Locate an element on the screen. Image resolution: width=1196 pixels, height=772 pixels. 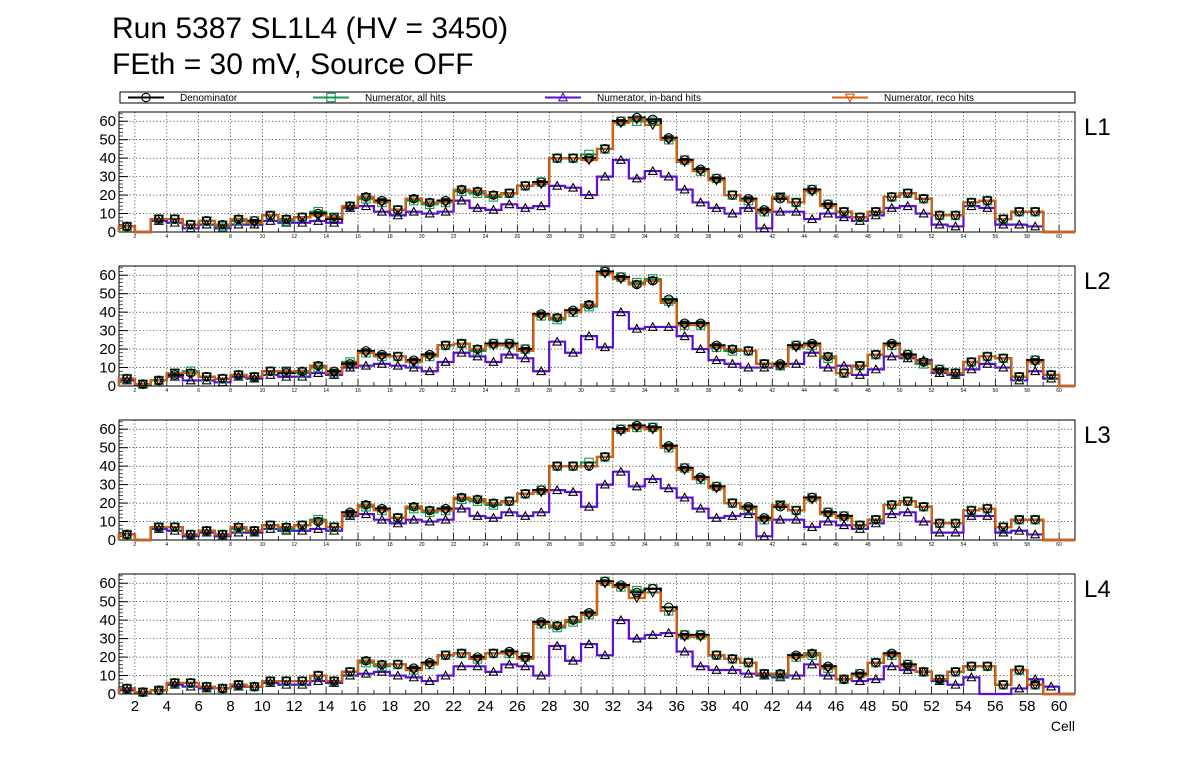
x-tick-label-small: 38 is located at coordinates (709, 237).